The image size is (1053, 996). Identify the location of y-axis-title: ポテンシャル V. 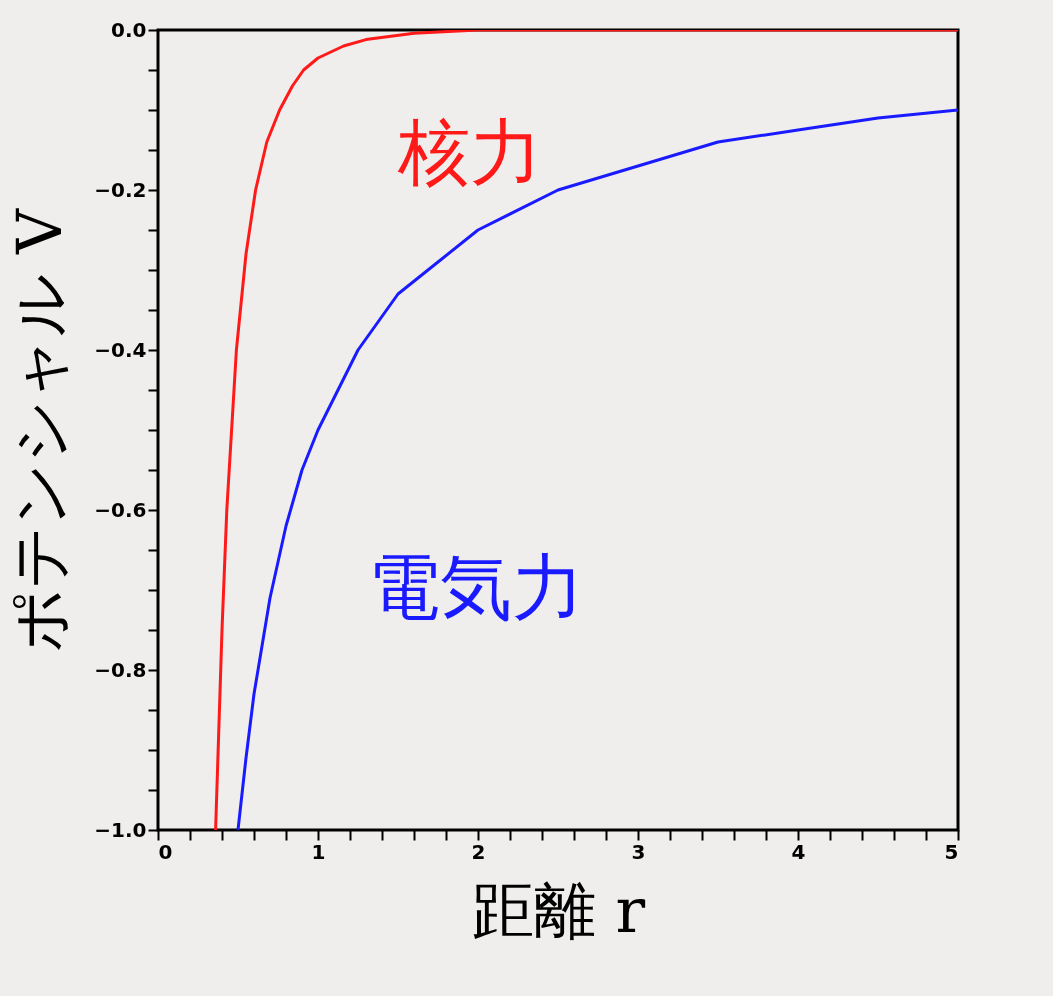
(40, 430).